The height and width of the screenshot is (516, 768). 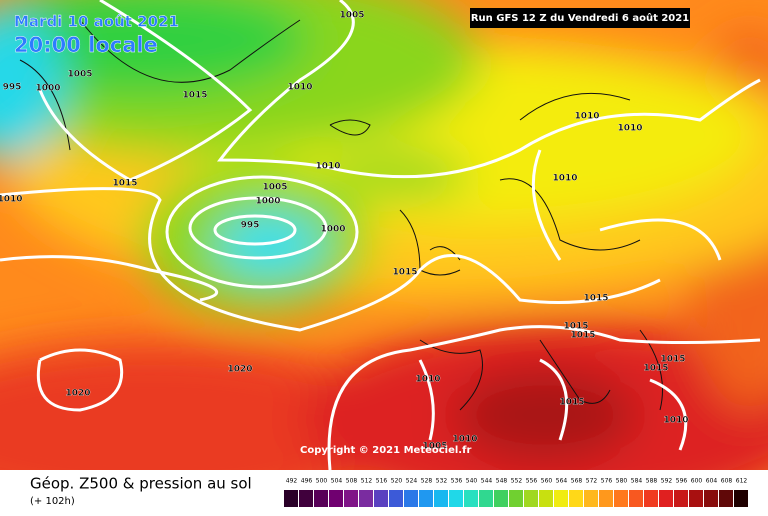 What do you see at coordinates (712, 481) in the screenshot?
I see `scale-label: 604` at bounding box center [712, 481].